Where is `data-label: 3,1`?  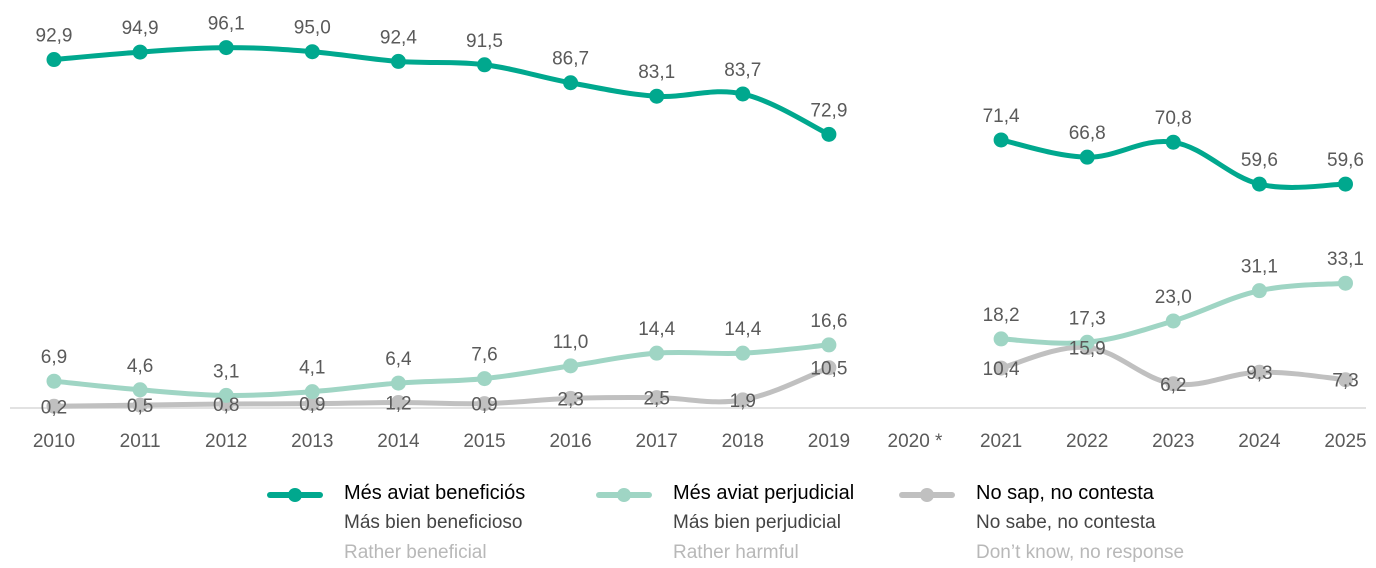 data-label: 3,1 is located at coordinates (226, 371).